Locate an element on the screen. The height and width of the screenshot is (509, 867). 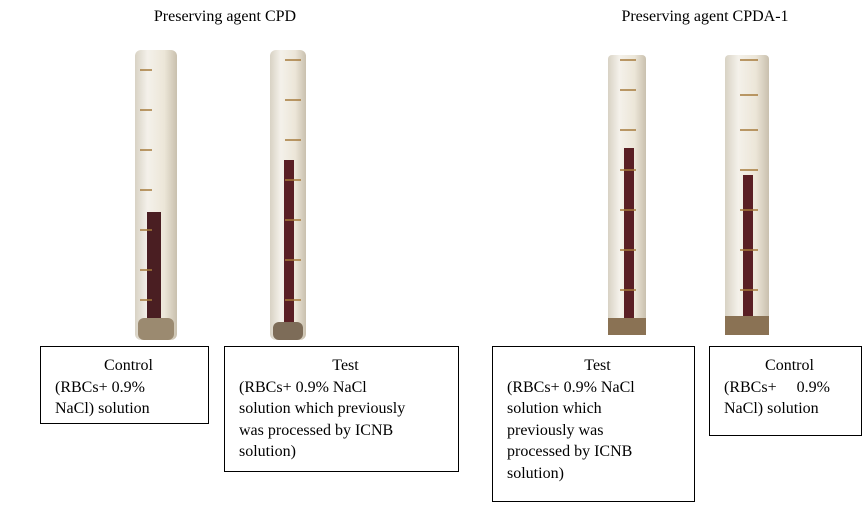
caption-line: solution which is located at coordinates (554, 408).